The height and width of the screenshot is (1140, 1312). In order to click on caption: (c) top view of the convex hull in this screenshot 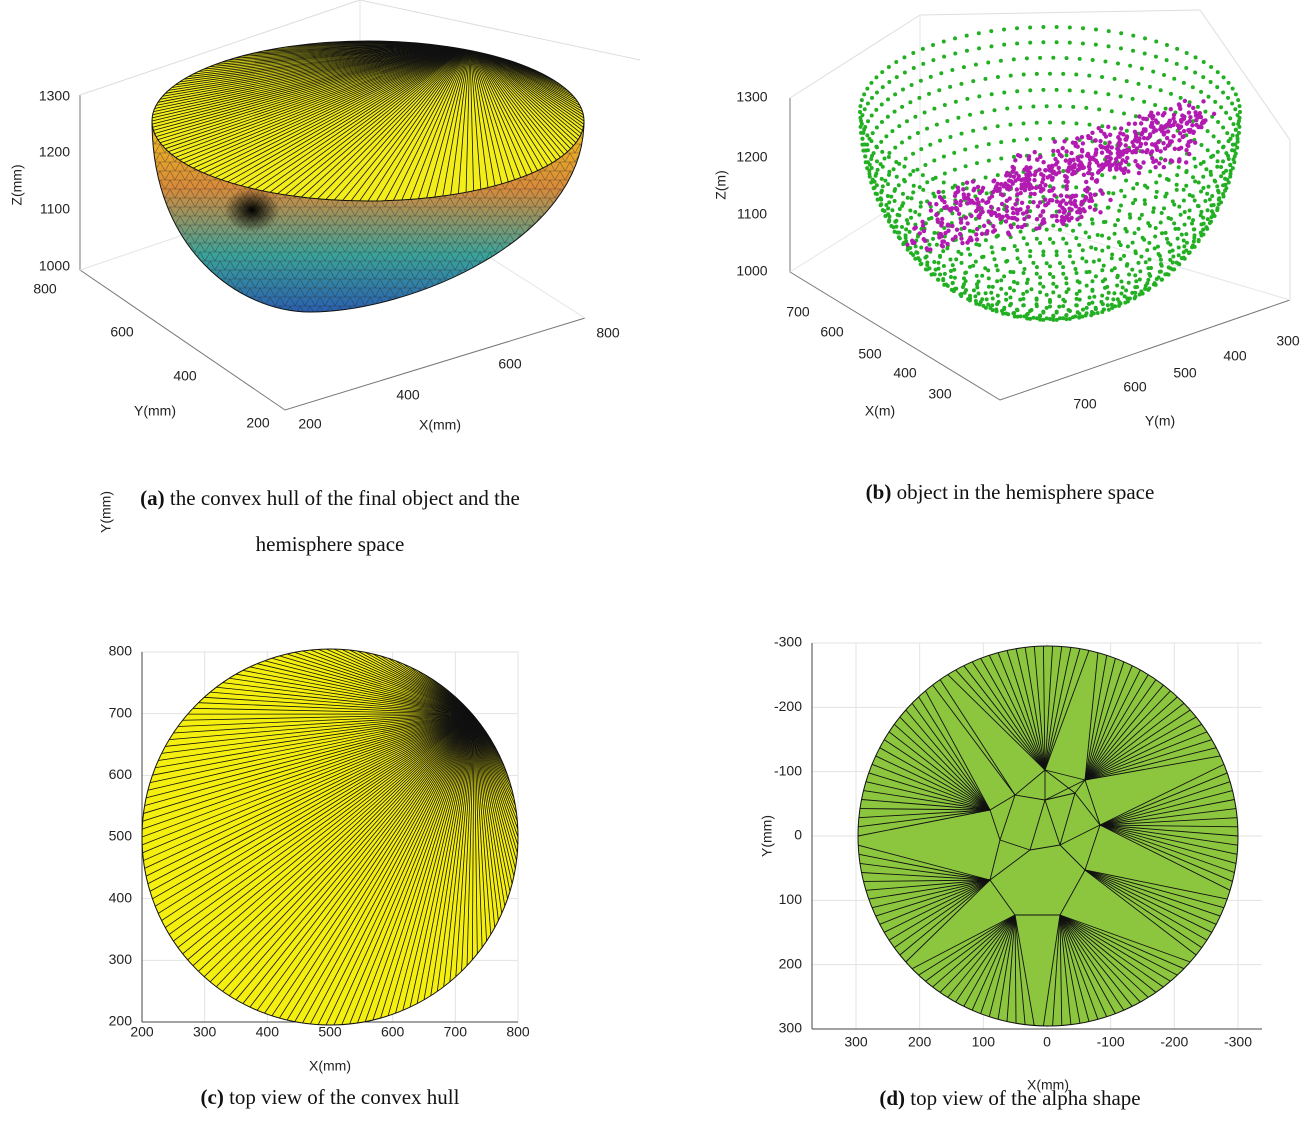, I will do `click(330, 1097)`.